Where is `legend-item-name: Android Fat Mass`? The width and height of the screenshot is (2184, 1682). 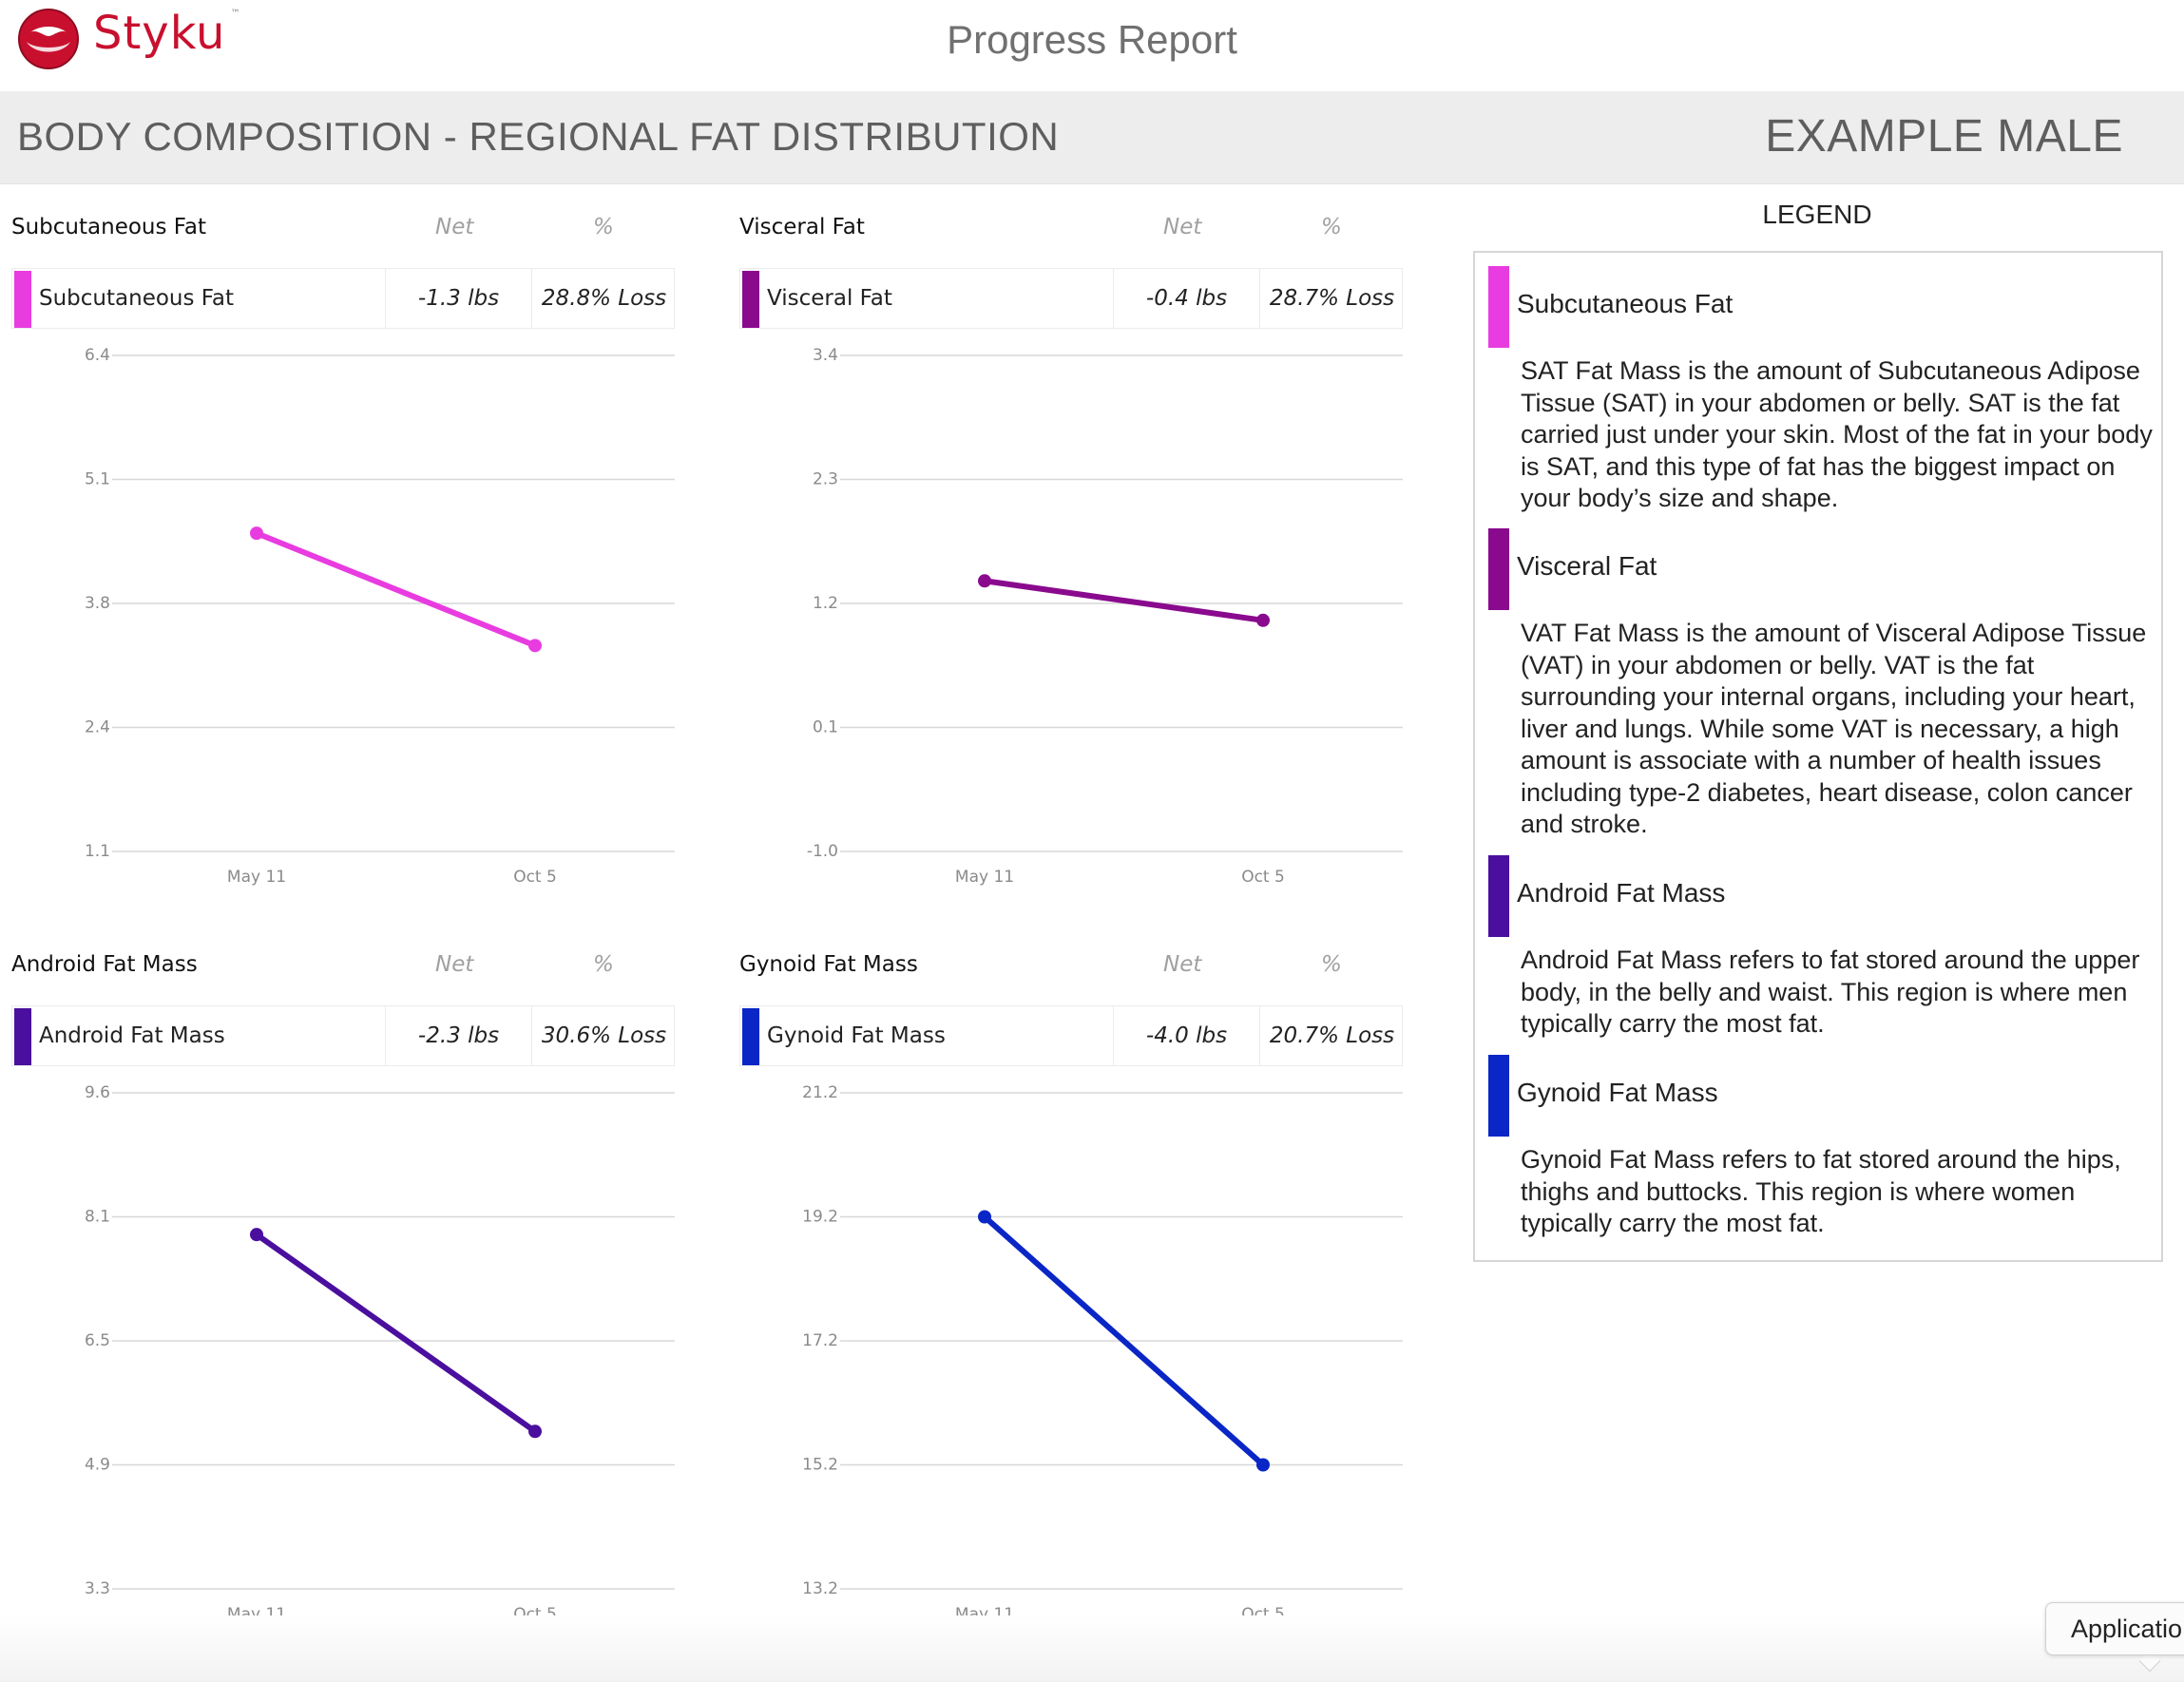
legend-item-name: Android Fat Mass is located at coordinates (1621, 893).